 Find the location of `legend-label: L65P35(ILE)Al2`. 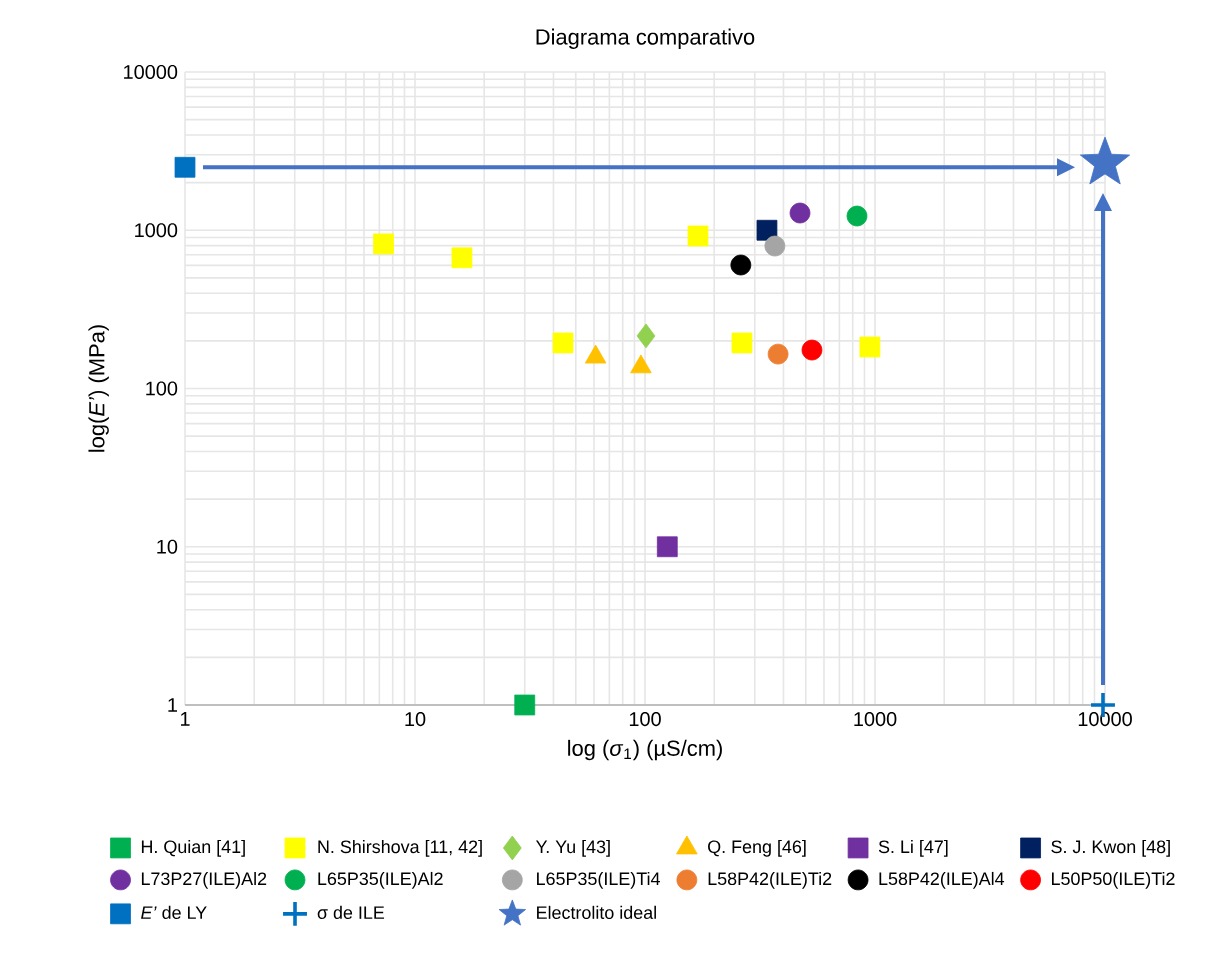

legend-label: L65P35(ILE)Al2 is located at coordinates (380, 880).